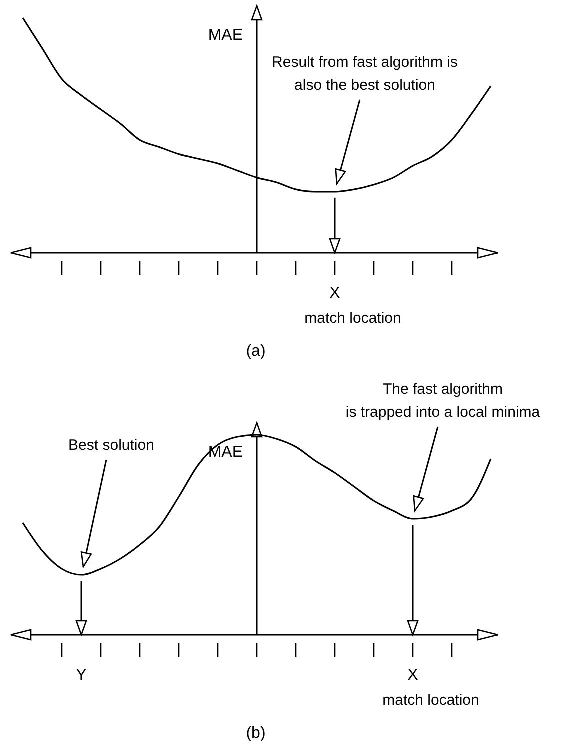 The image size is (575, 747). What do you see at coordinates (365, 74) in the screenshot?
I see `annotation: Result from fast algorithm is also the best solution` at bounding box center [365, 74].